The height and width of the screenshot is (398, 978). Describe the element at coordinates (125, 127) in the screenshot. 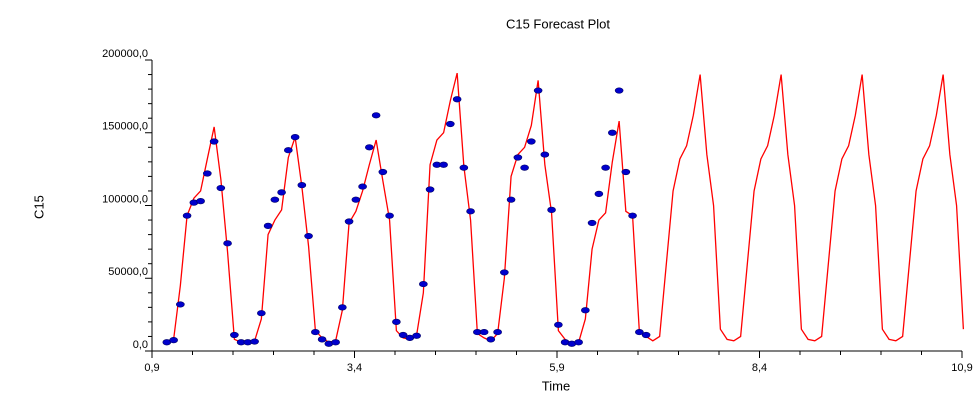

I see `y-tick-label: 150000,0` at that location.